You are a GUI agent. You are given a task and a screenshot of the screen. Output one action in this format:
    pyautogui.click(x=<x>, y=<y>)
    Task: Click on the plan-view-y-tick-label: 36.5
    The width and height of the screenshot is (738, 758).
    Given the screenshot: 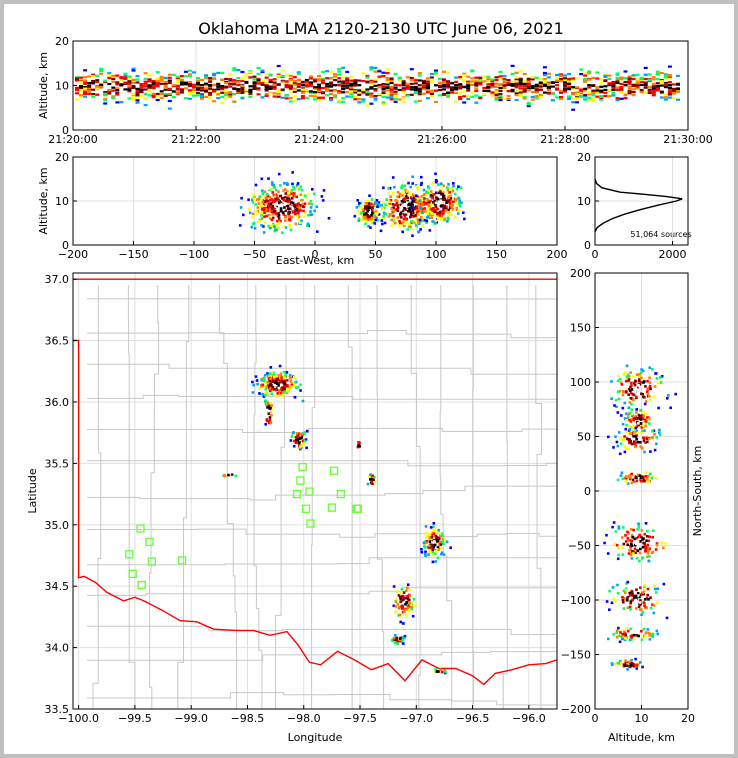 What is the action you would take?
    pyautogui.click(x=57, y=341)
    